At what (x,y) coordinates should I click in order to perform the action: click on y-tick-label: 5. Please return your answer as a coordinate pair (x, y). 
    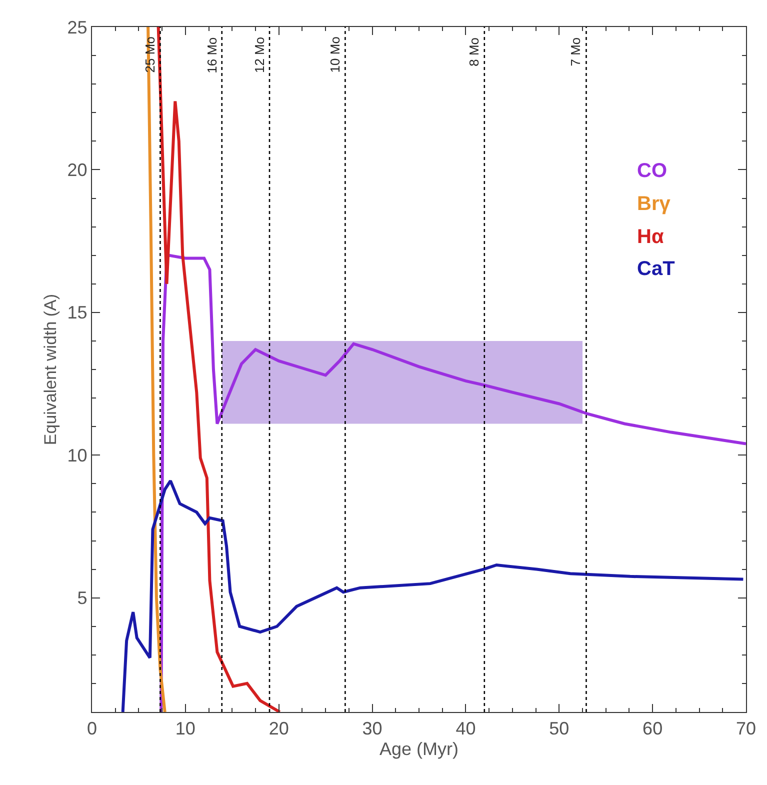
    Looking at the image, I should click on (82, 598).